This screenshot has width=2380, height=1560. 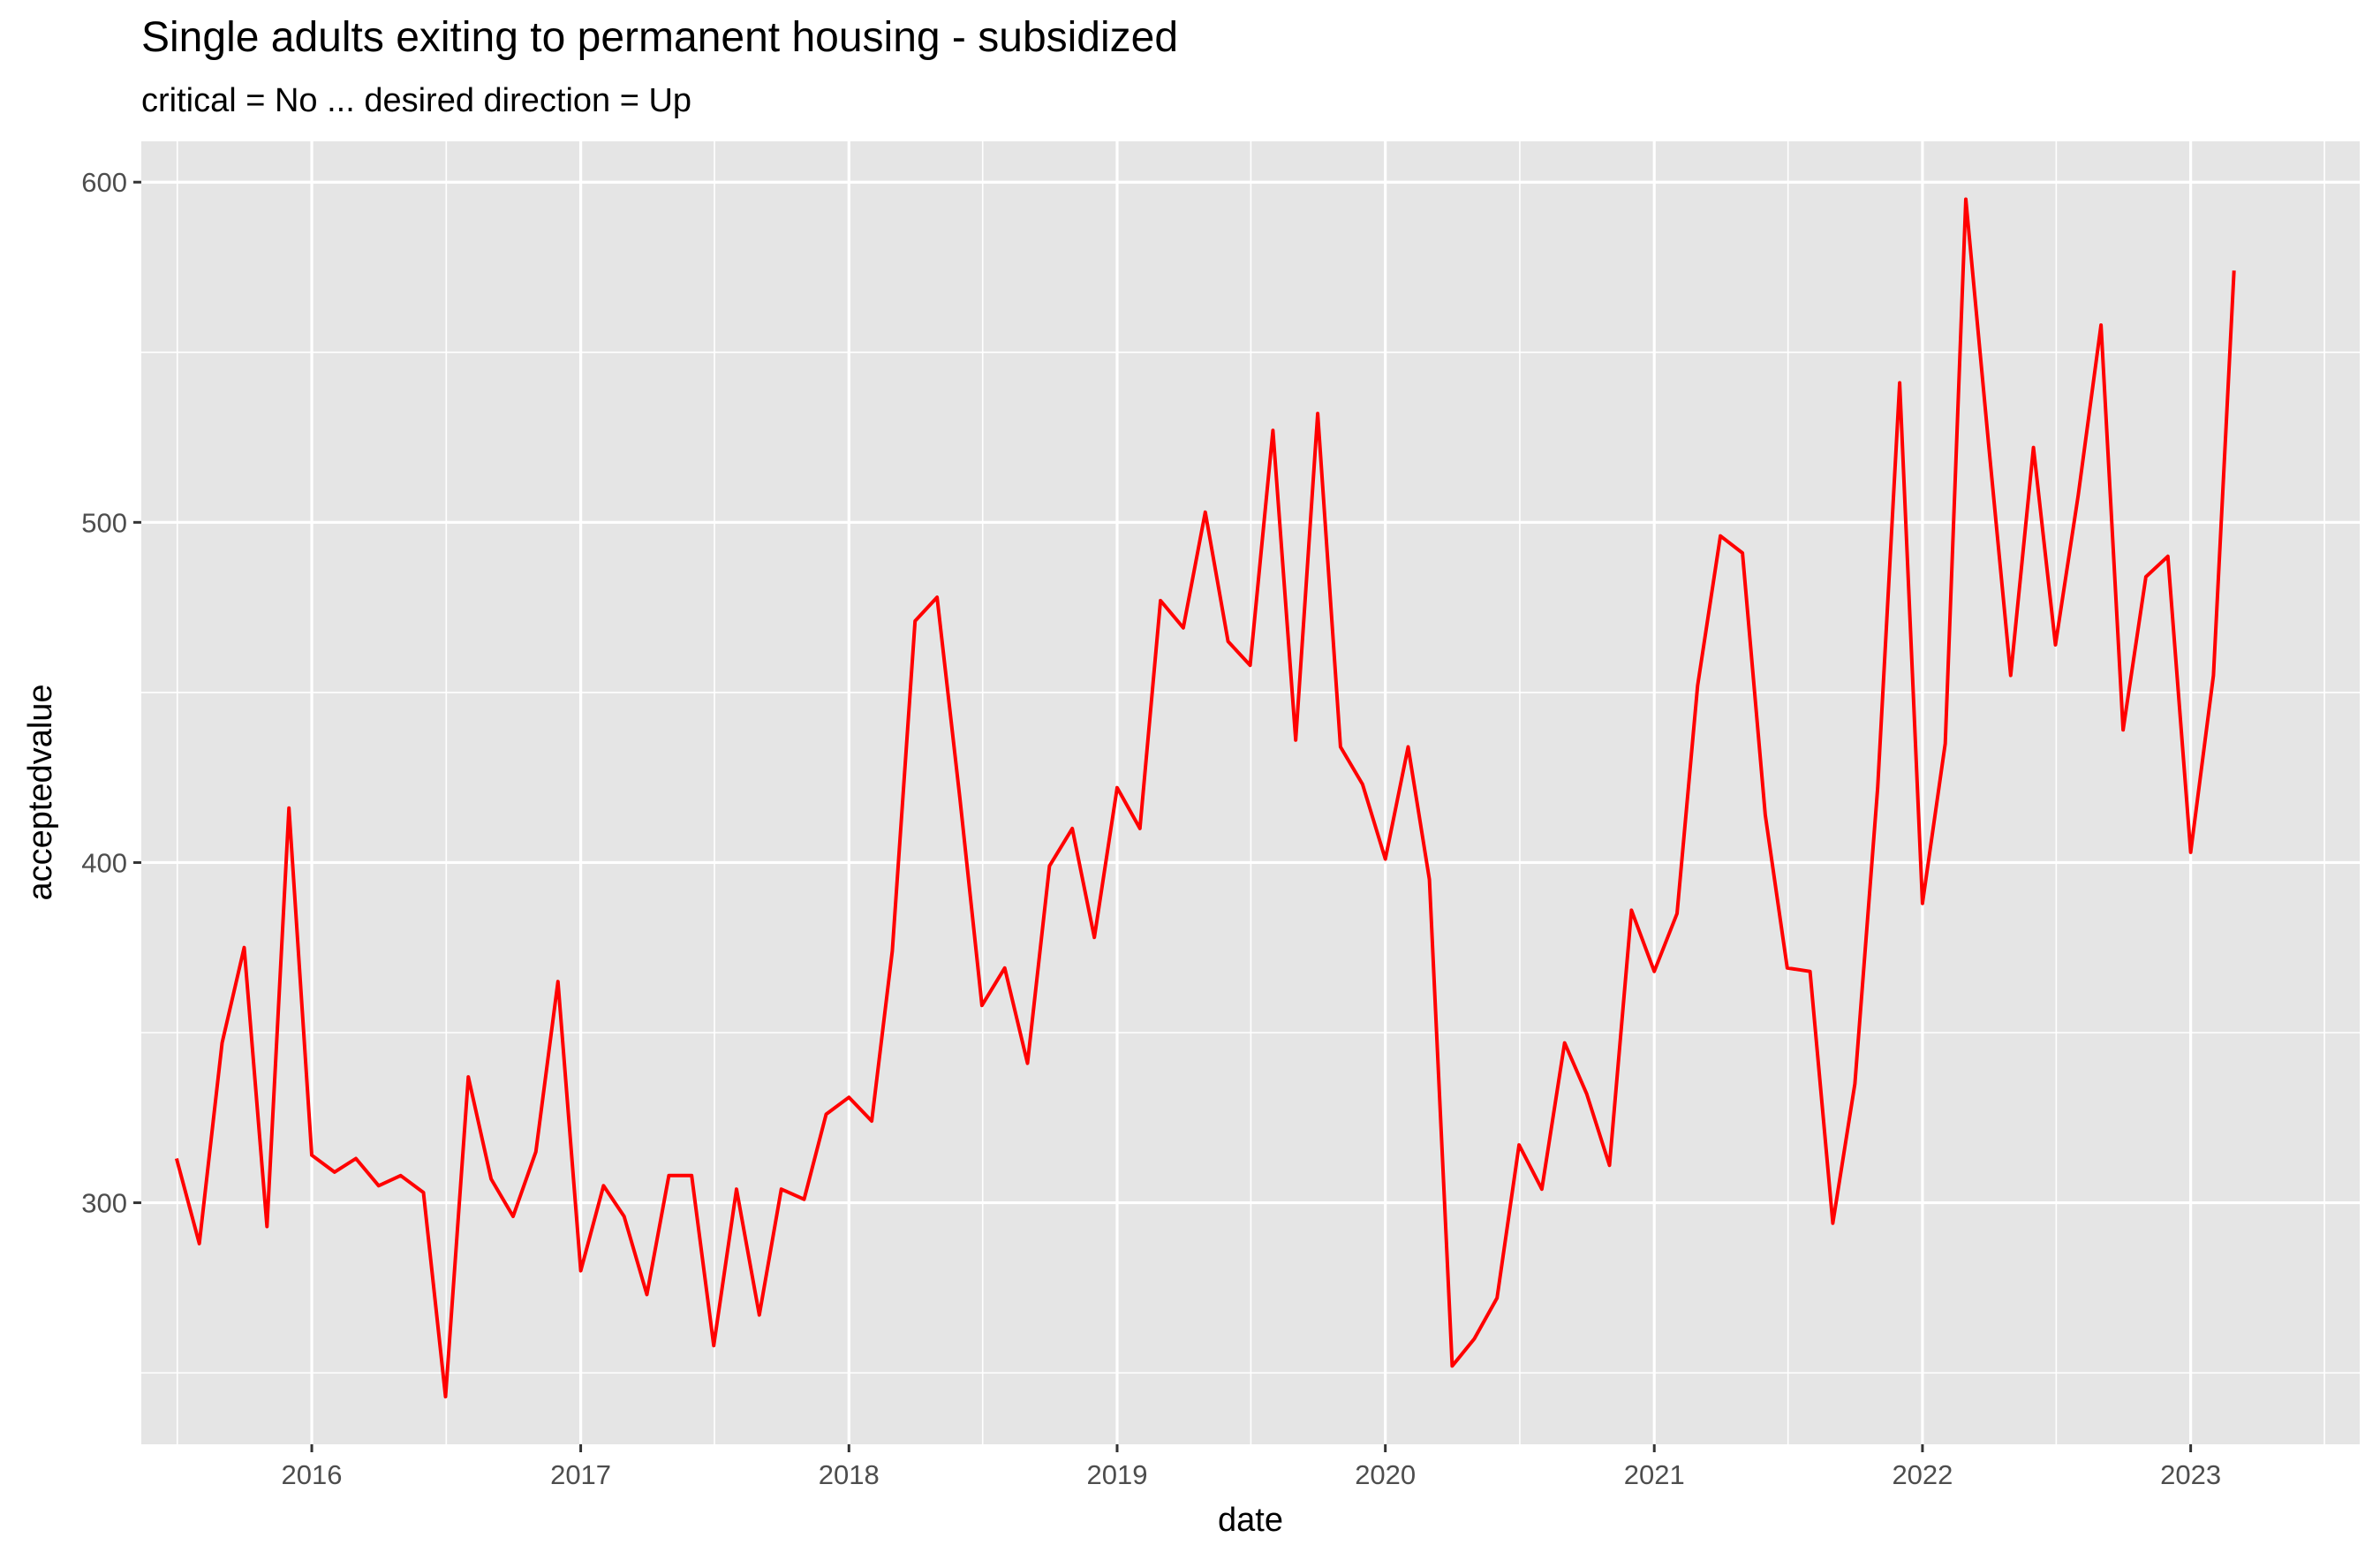 What do you see at coordinates (1250, 1520) in the screenshot?
I see `x-axis-title: date` at bounding box center [1250, 1520].